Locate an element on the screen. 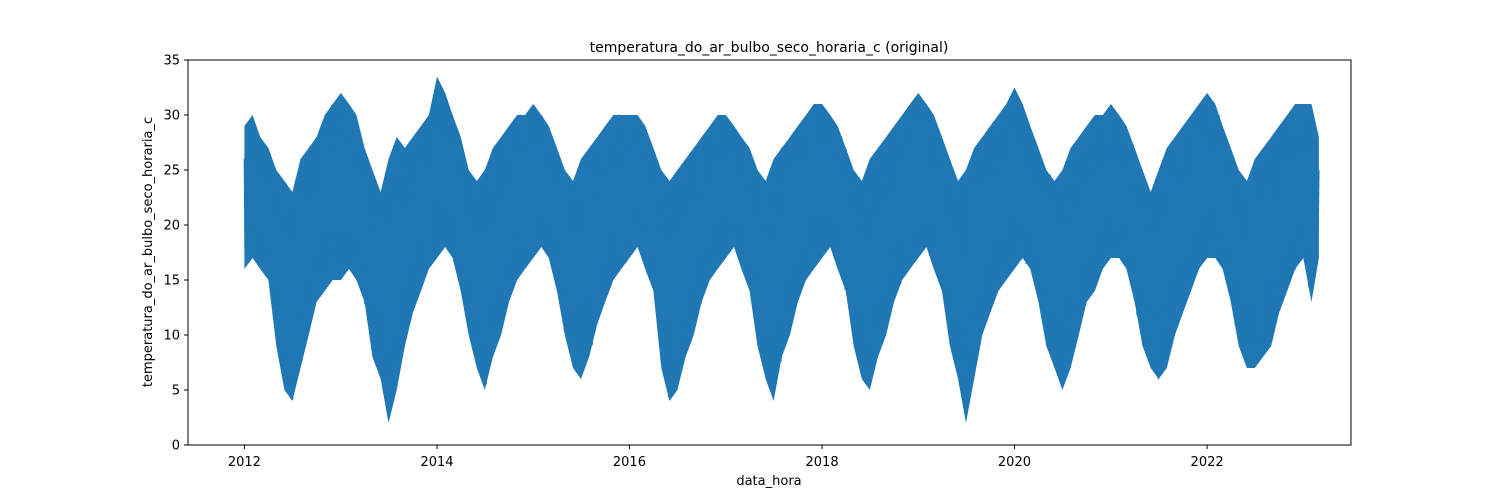 The height and width of the screenshot is (504, 1500). y-tick-label: 5 is located at coordinates (176, 391).